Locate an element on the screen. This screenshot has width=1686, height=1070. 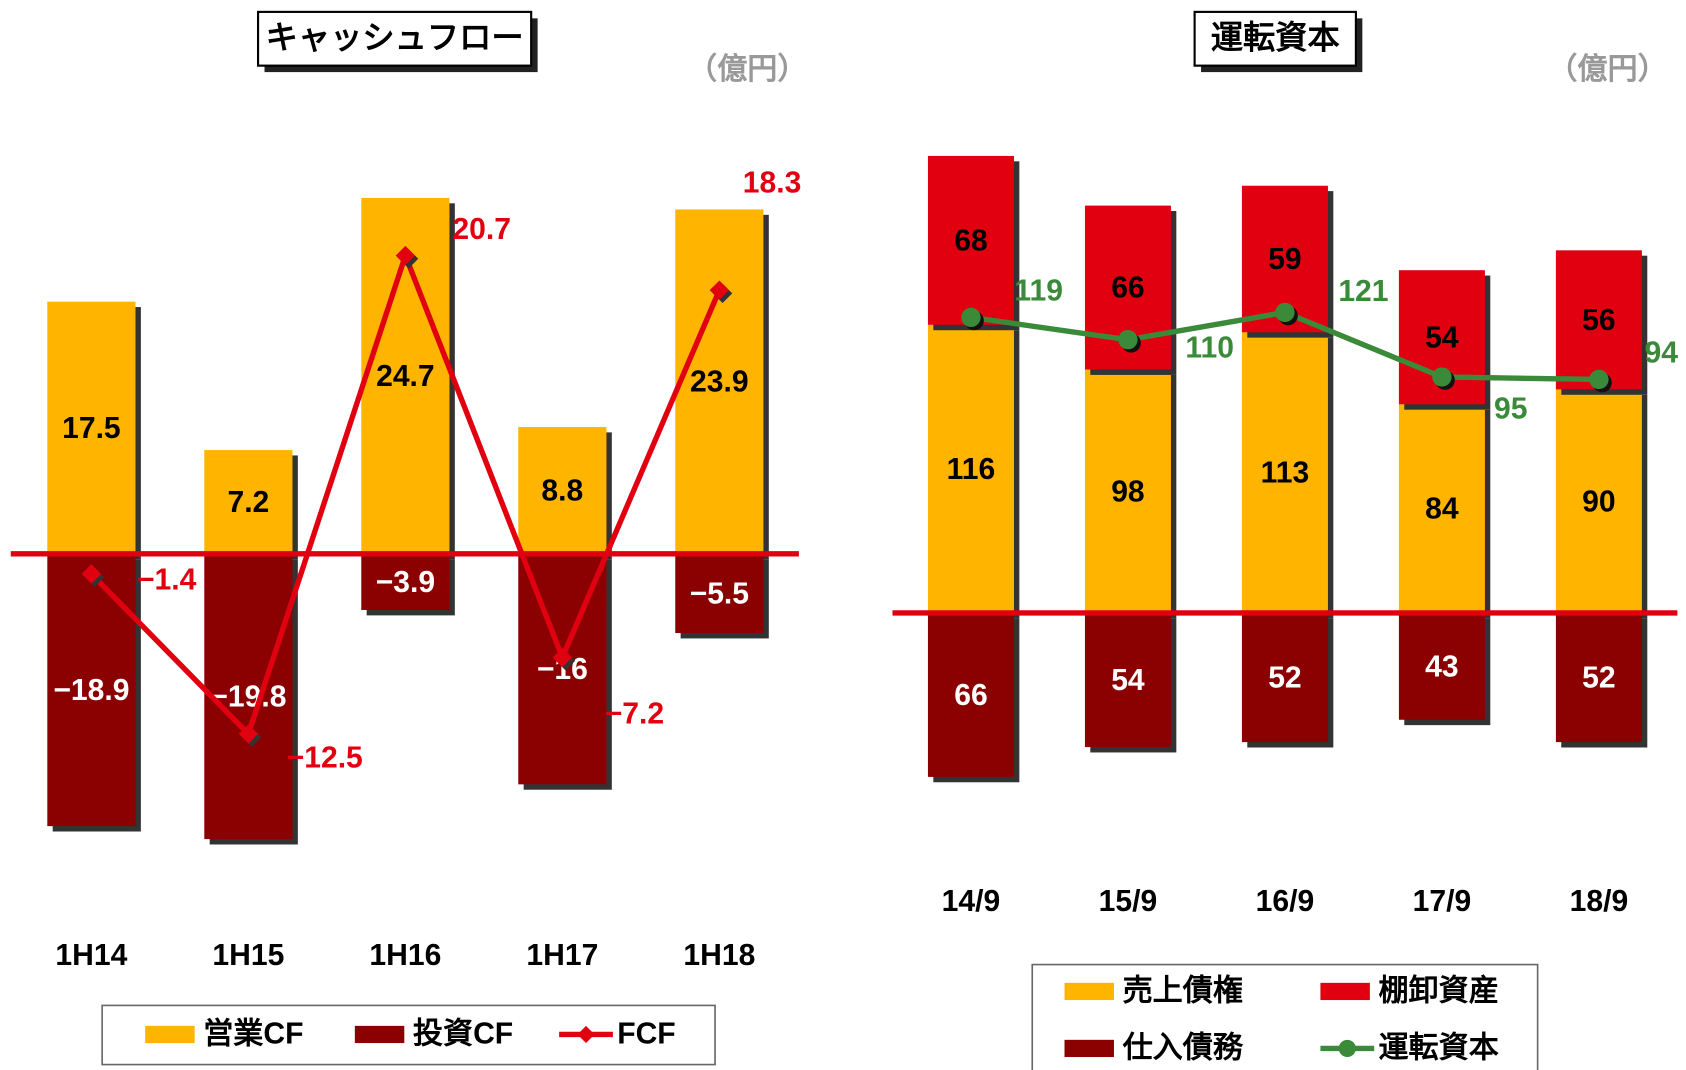
line-label: 95 is located at coordinates (1510, 408).